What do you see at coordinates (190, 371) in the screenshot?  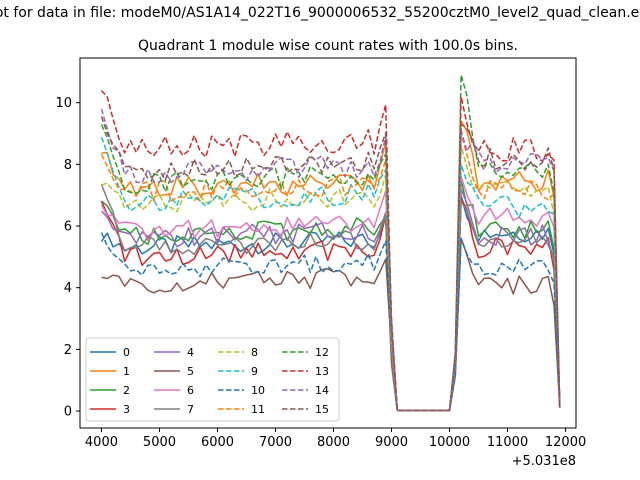 I see `legend-label: 5` at bounding box center [190, 371].